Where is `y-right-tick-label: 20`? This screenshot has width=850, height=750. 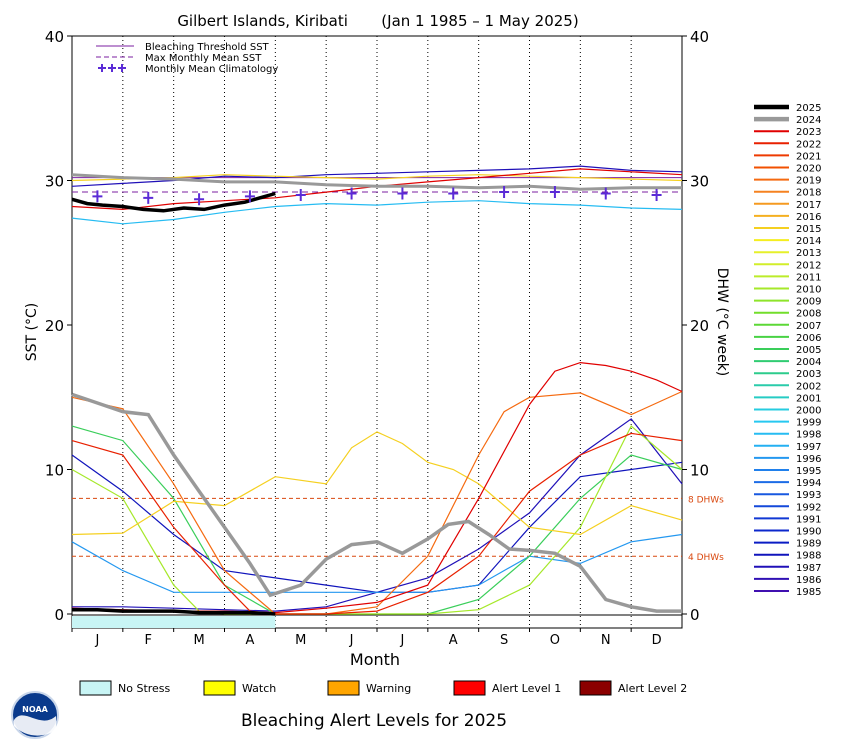
y-right-tick-label: 20 is located at coordinates (699, 326).